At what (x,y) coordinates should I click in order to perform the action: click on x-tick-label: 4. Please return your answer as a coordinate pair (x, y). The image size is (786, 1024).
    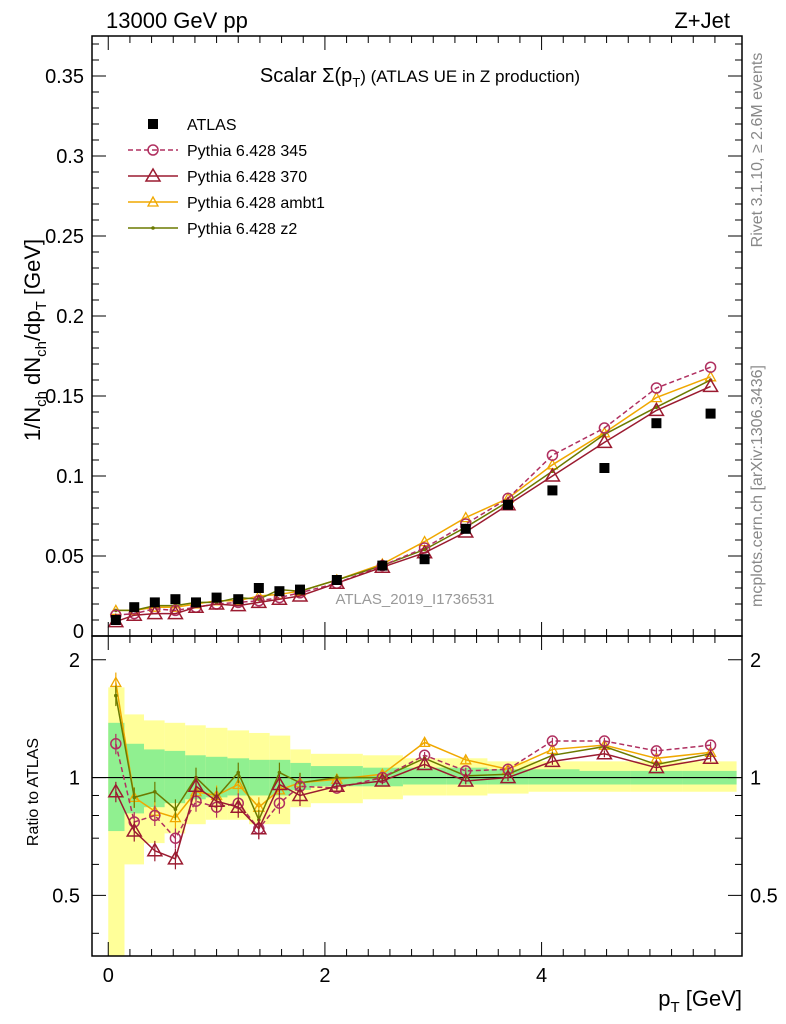
    Looking at the image, I should click on (541, 976).